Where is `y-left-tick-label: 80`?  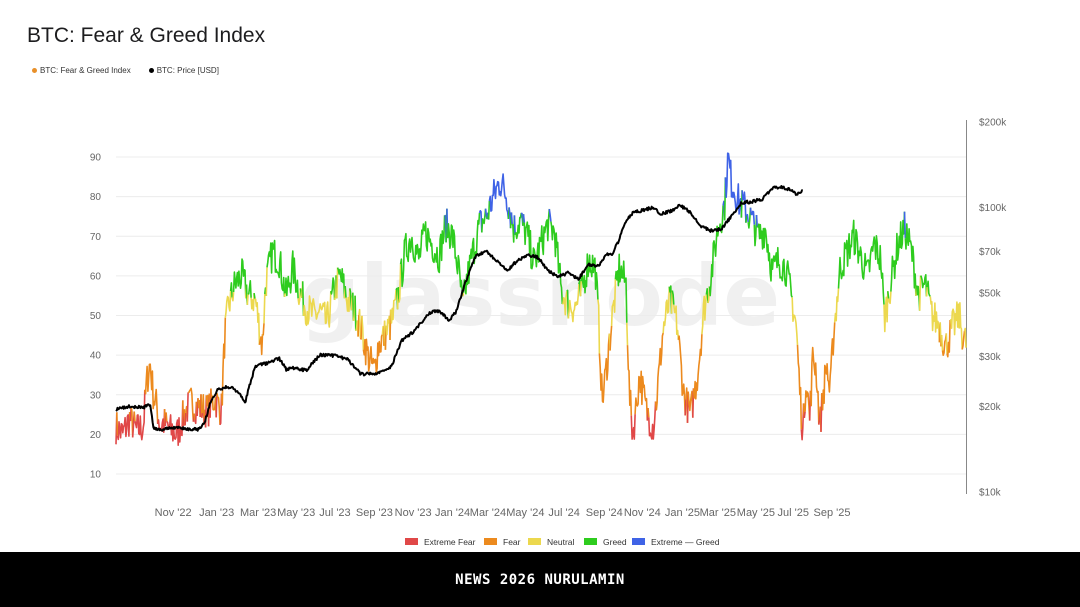
y-left-tick-label: 80 is located at coordinates (96, 197).